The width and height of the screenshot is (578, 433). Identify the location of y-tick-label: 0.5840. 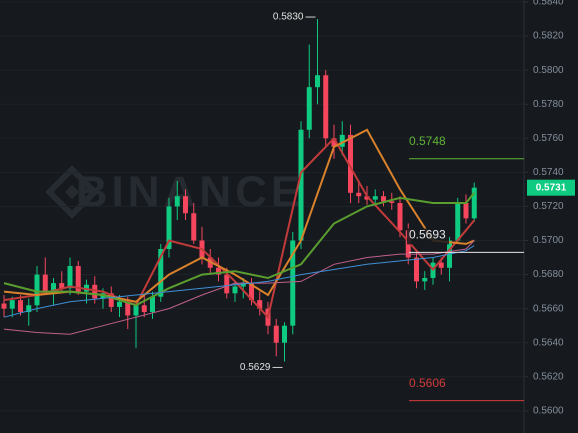
(548, 4).